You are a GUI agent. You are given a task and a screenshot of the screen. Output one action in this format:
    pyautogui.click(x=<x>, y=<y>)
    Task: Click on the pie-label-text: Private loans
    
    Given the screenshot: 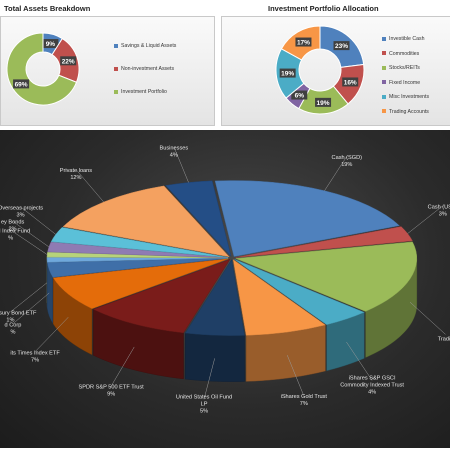 What is the action you would take?
    pyautogui.click(x=76, y=171)
    